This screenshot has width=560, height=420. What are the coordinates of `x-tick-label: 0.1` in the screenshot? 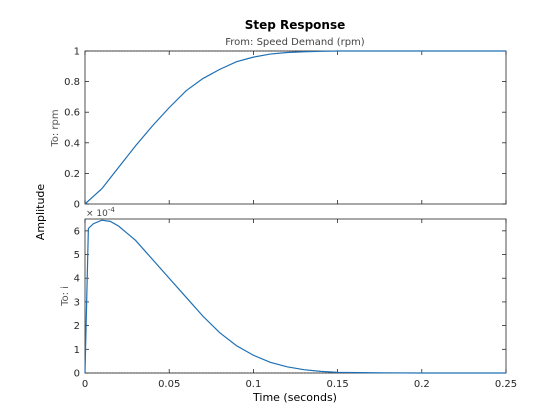 It's located at (253, 384).